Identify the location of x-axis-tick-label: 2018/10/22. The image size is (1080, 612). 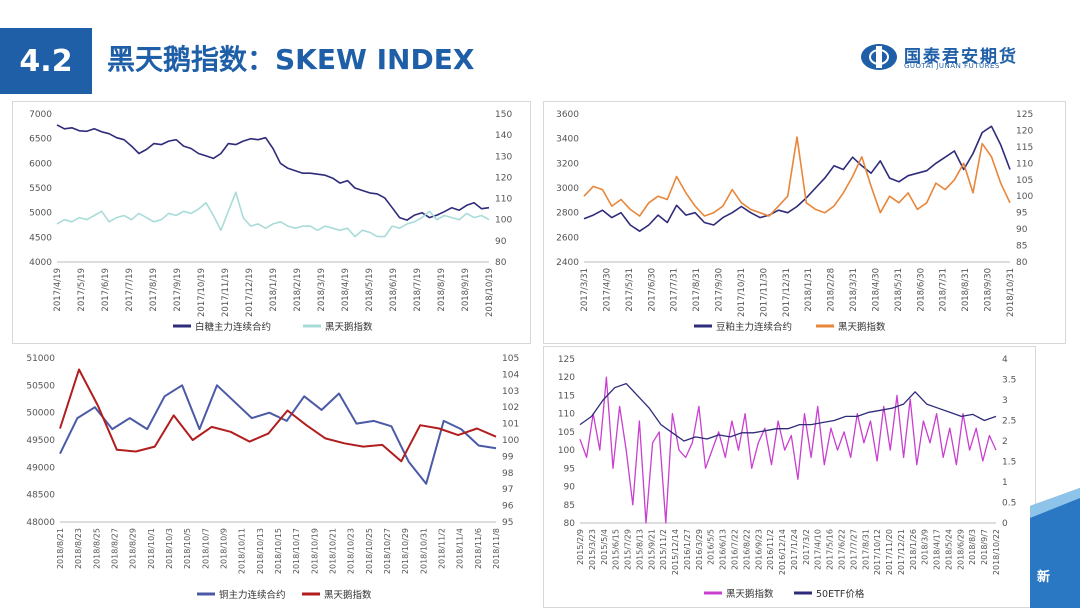
(996, 552).